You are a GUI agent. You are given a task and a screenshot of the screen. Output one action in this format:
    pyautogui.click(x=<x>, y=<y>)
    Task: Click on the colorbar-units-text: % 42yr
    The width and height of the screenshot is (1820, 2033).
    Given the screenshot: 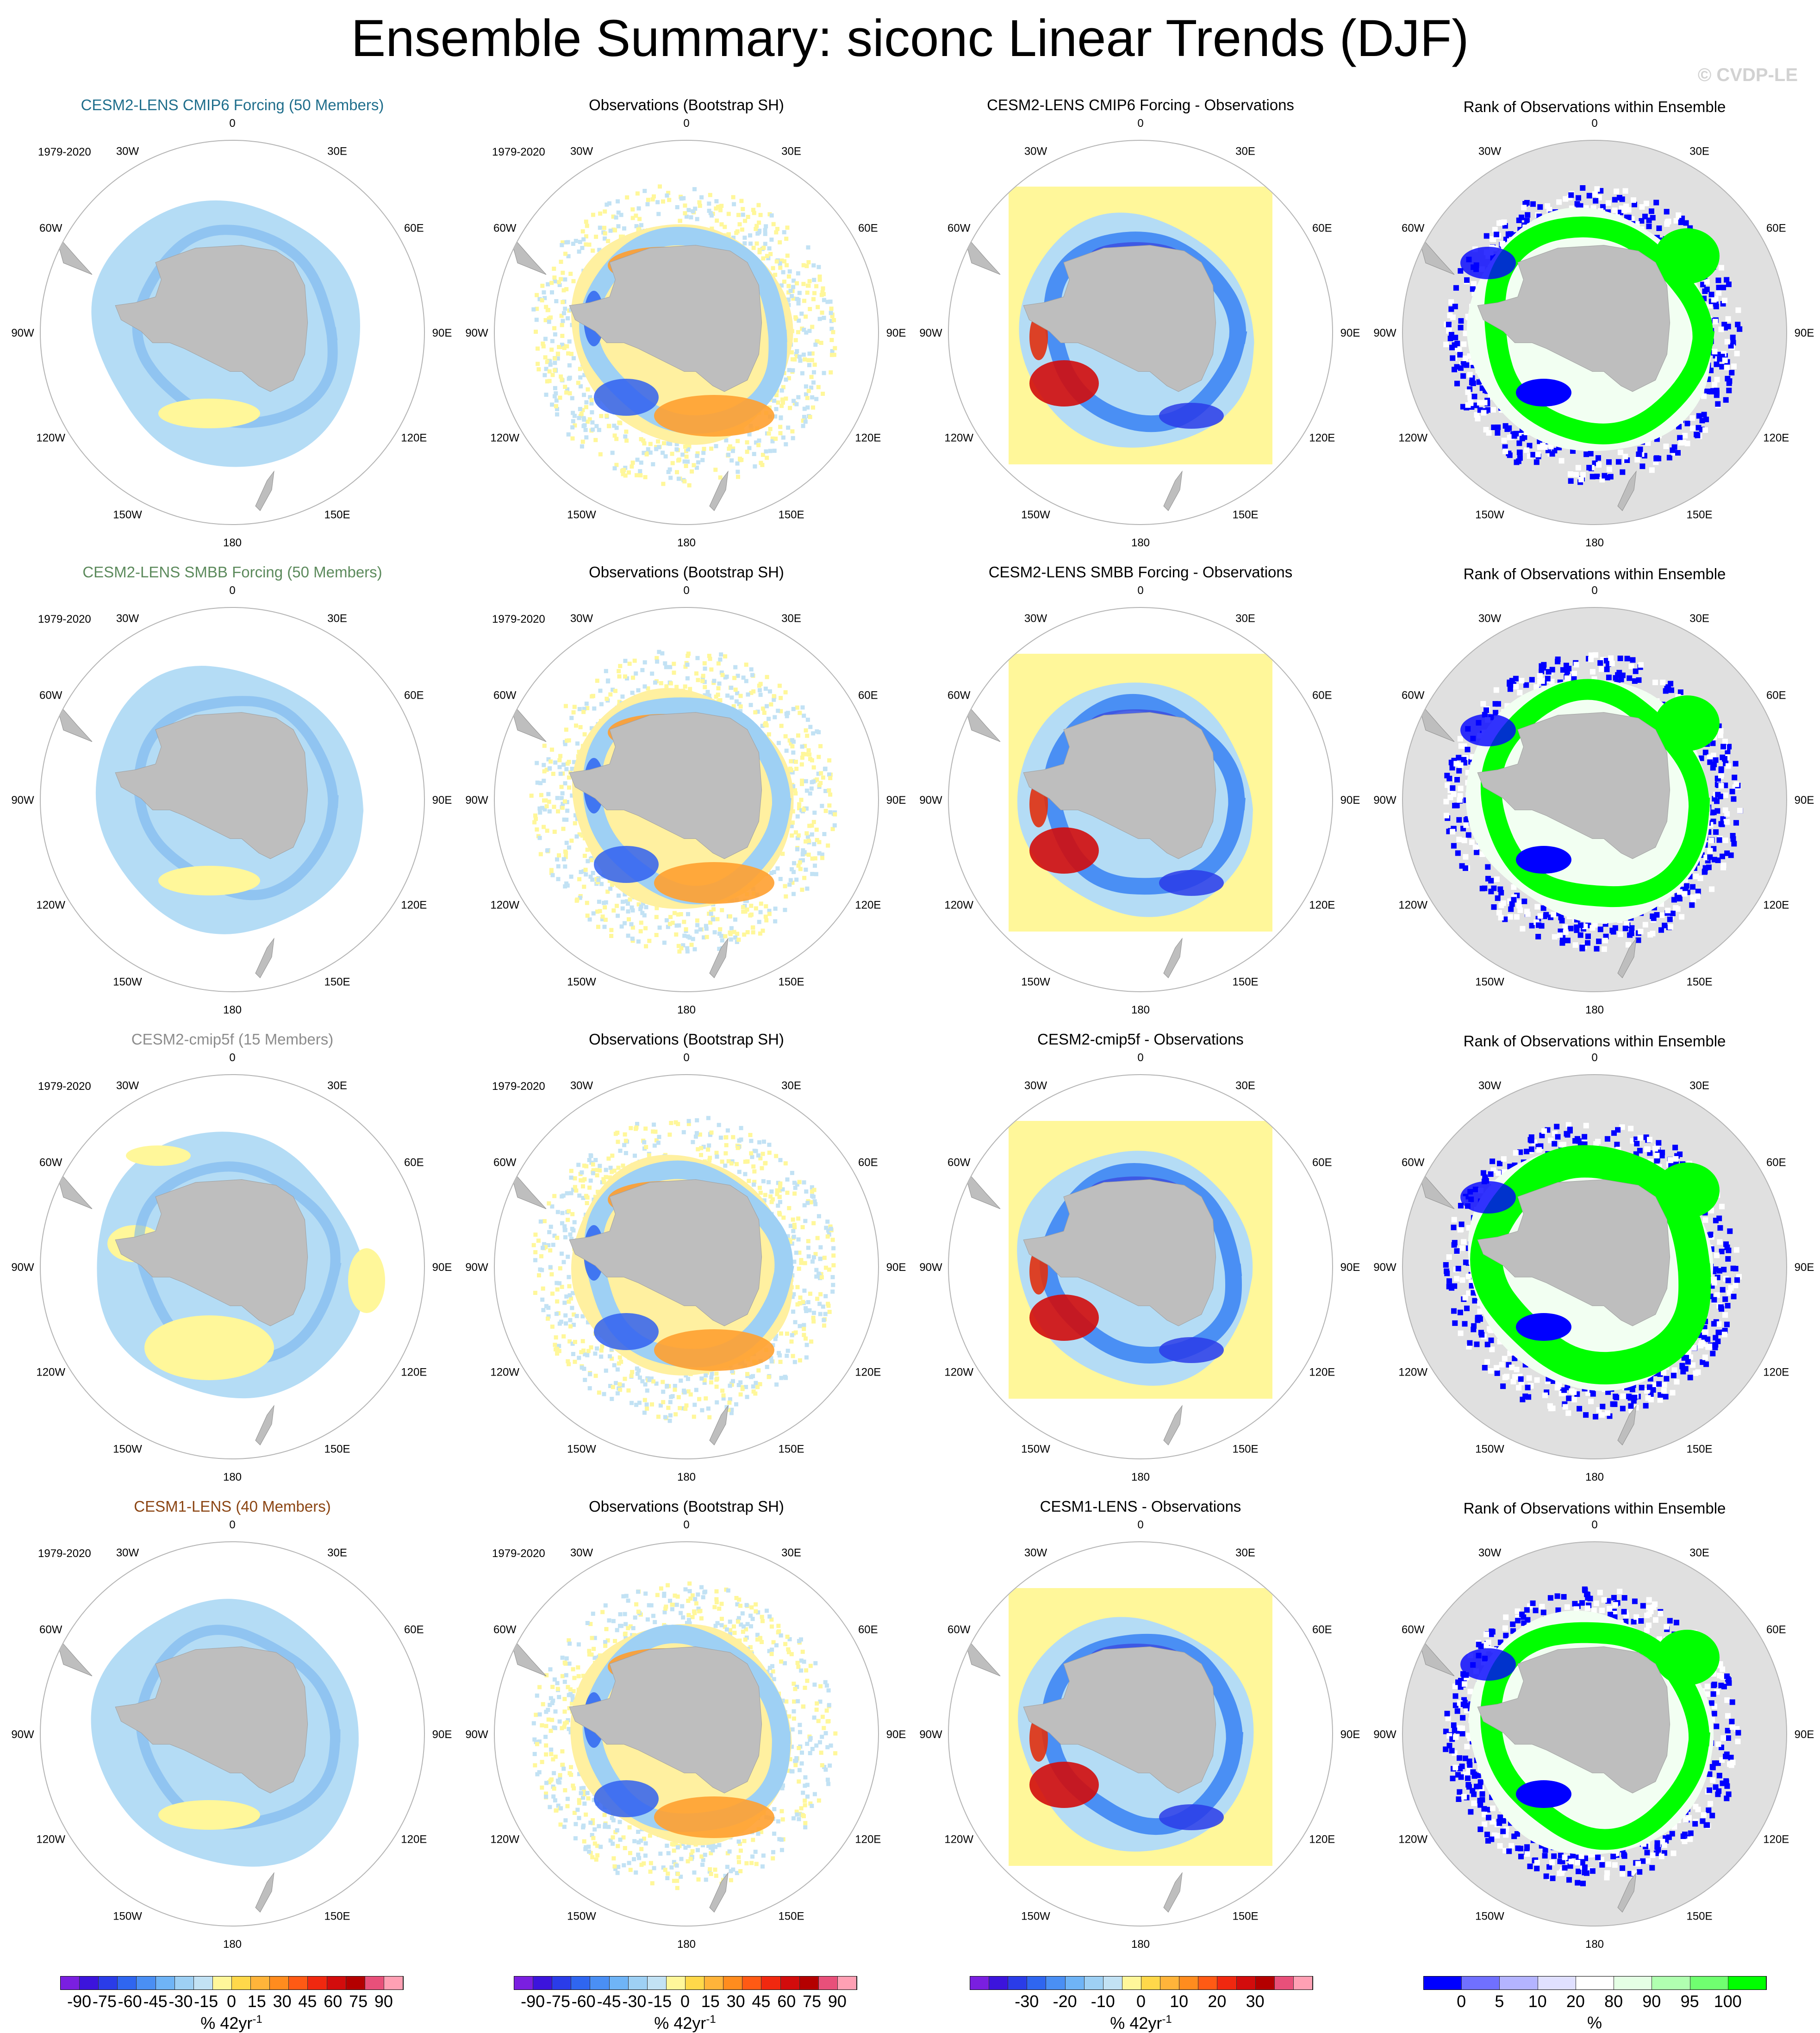 What is the action you would take?
    pyautogui.click(x=1136, y=2024)
    